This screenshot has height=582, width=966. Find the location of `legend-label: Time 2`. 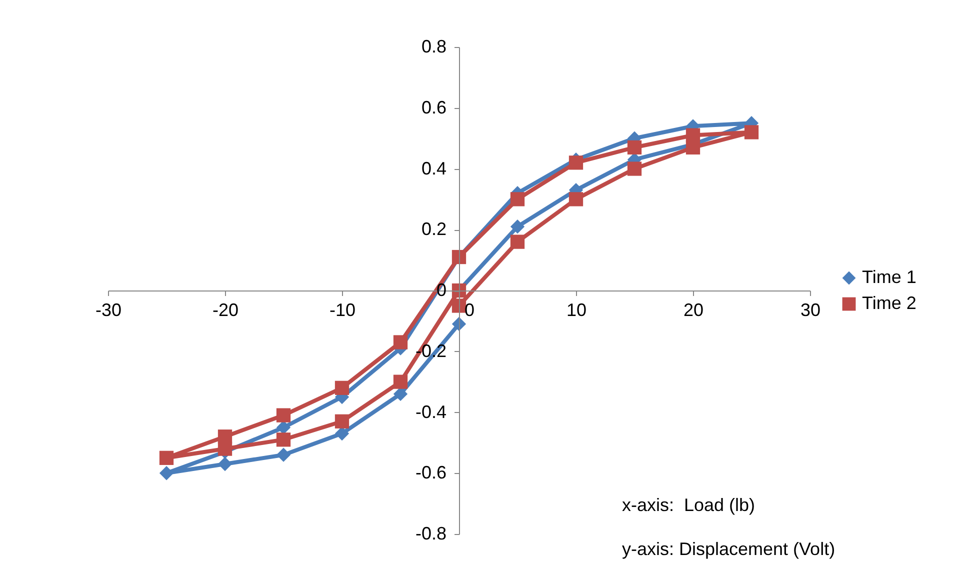

legend-label: Time 2 is located at coordinates (889, 303).